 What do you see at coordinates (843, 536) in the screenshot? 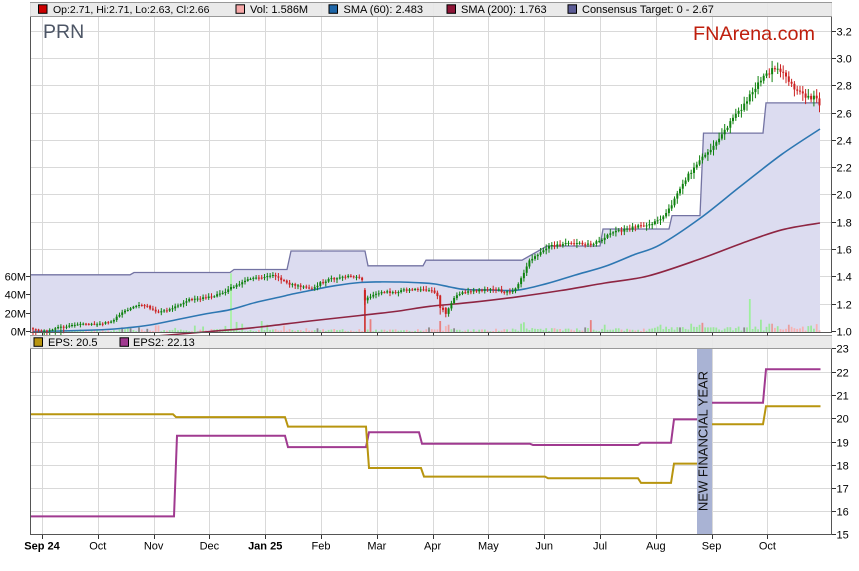
I see `svg-text: 15` at bounding box center [843, 536].